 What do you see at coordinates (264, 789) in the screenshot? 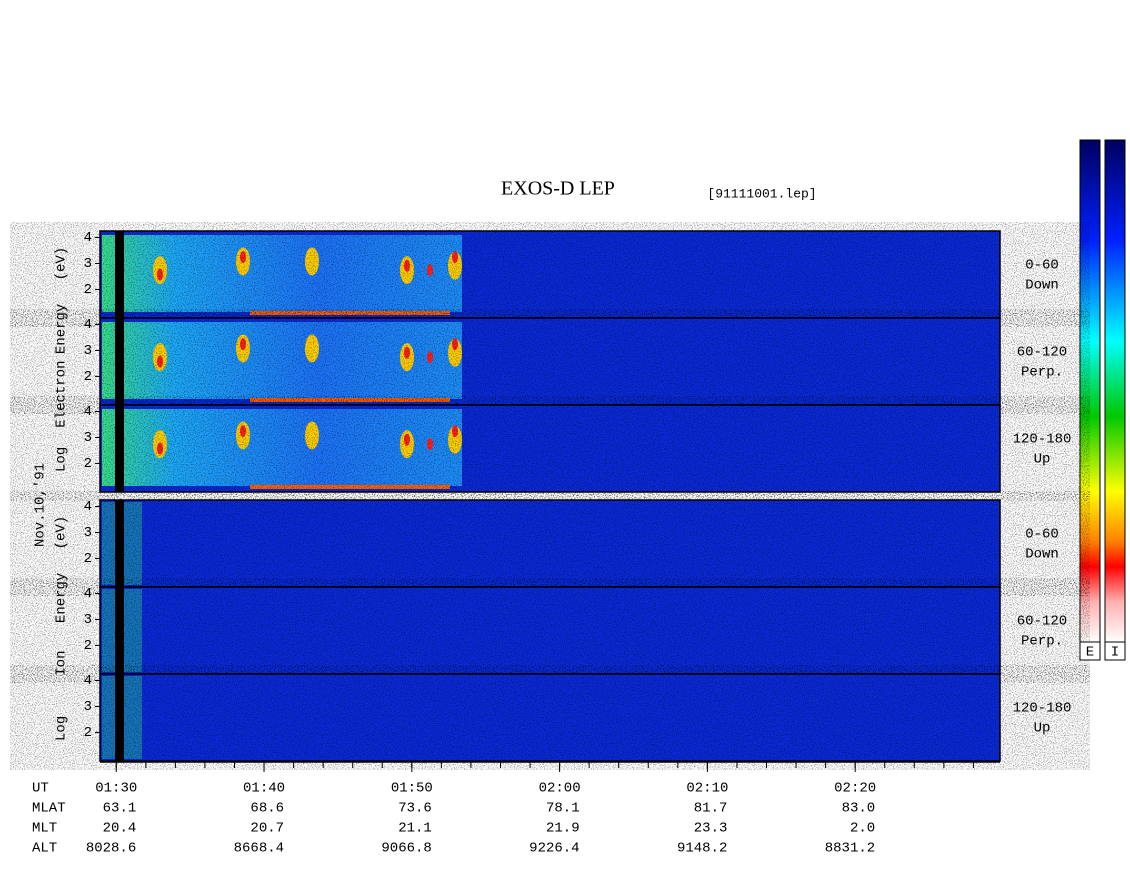
I see `x-tick-label: 01:40` at bounding box center [264, 789].